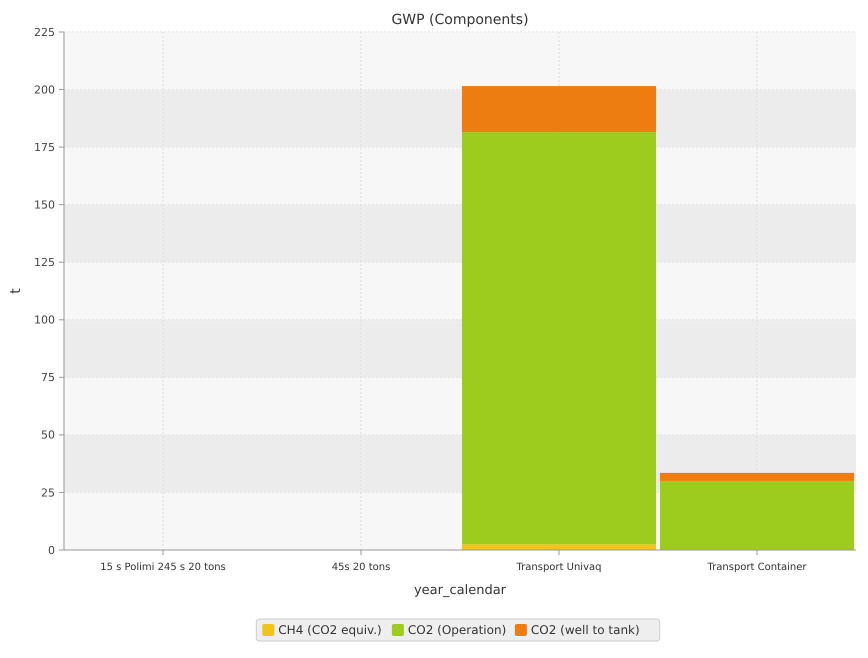  What do you see at coordinates (460, 20) in the screenshot?
I see `chart-title: GWP (Components)` at bounding box center [460, 20].